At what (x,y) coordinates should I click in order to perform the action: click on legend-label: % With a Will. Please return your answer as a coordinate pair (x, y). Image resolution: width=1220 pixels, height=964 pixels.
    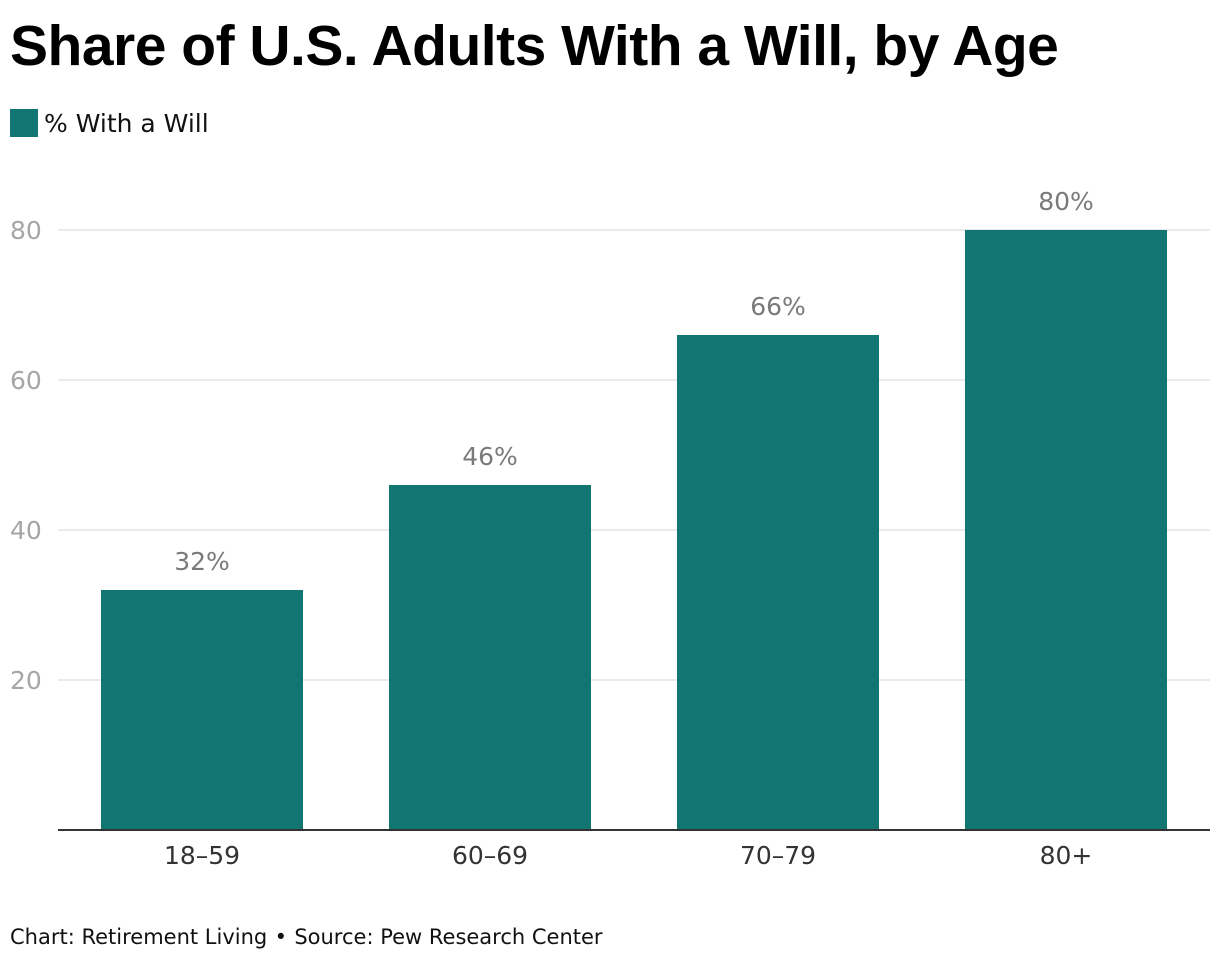
    Looking at the image, I should click on (126, 123).